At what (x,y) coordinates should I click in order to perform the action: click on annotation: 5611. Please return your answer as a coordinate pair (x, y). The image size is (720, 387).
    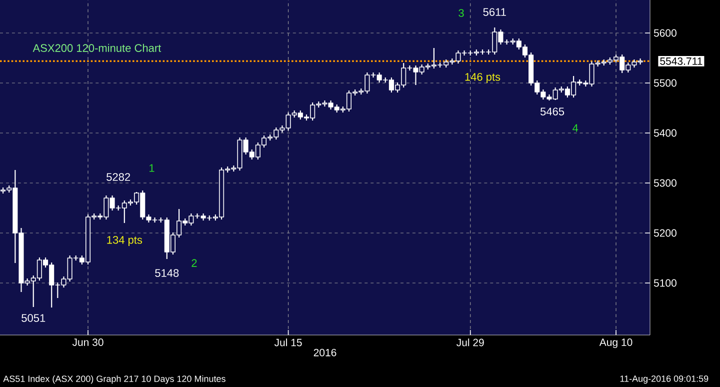
    Looking at the image, I should click on (494, 12).